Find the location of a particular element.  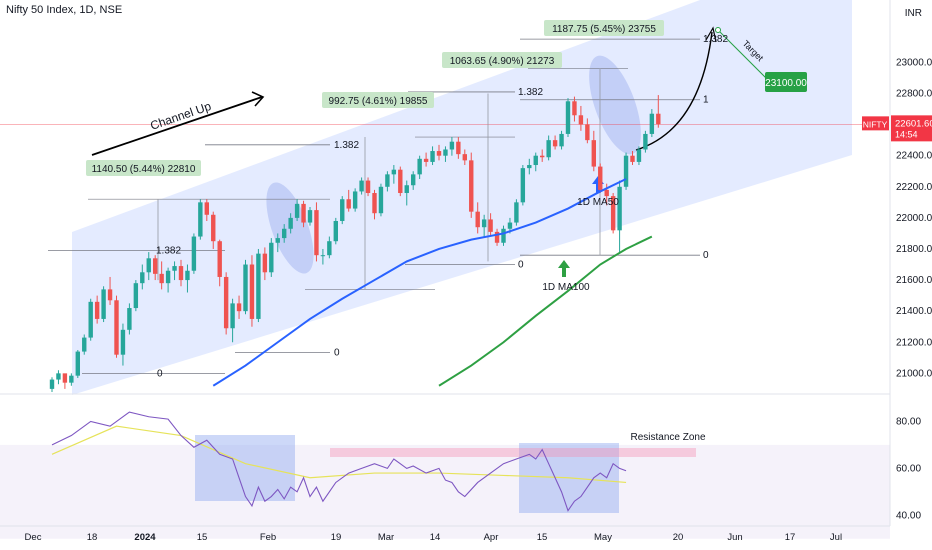

time-tick-label: Mar is located at coordinates (386, 537).